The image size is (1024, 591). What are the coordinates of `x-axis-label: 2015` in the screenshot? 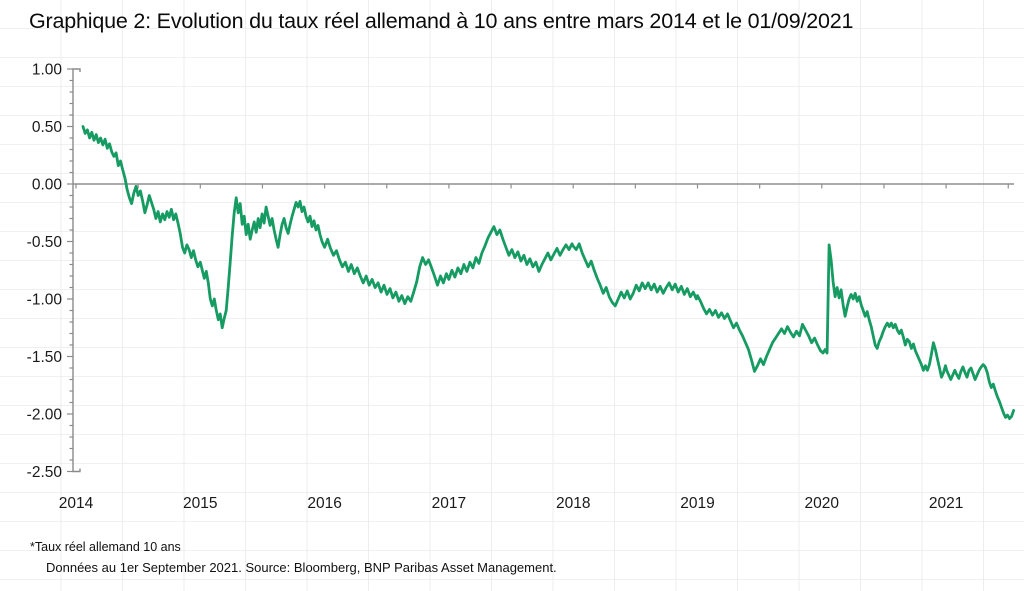 It's located at (200, 503).